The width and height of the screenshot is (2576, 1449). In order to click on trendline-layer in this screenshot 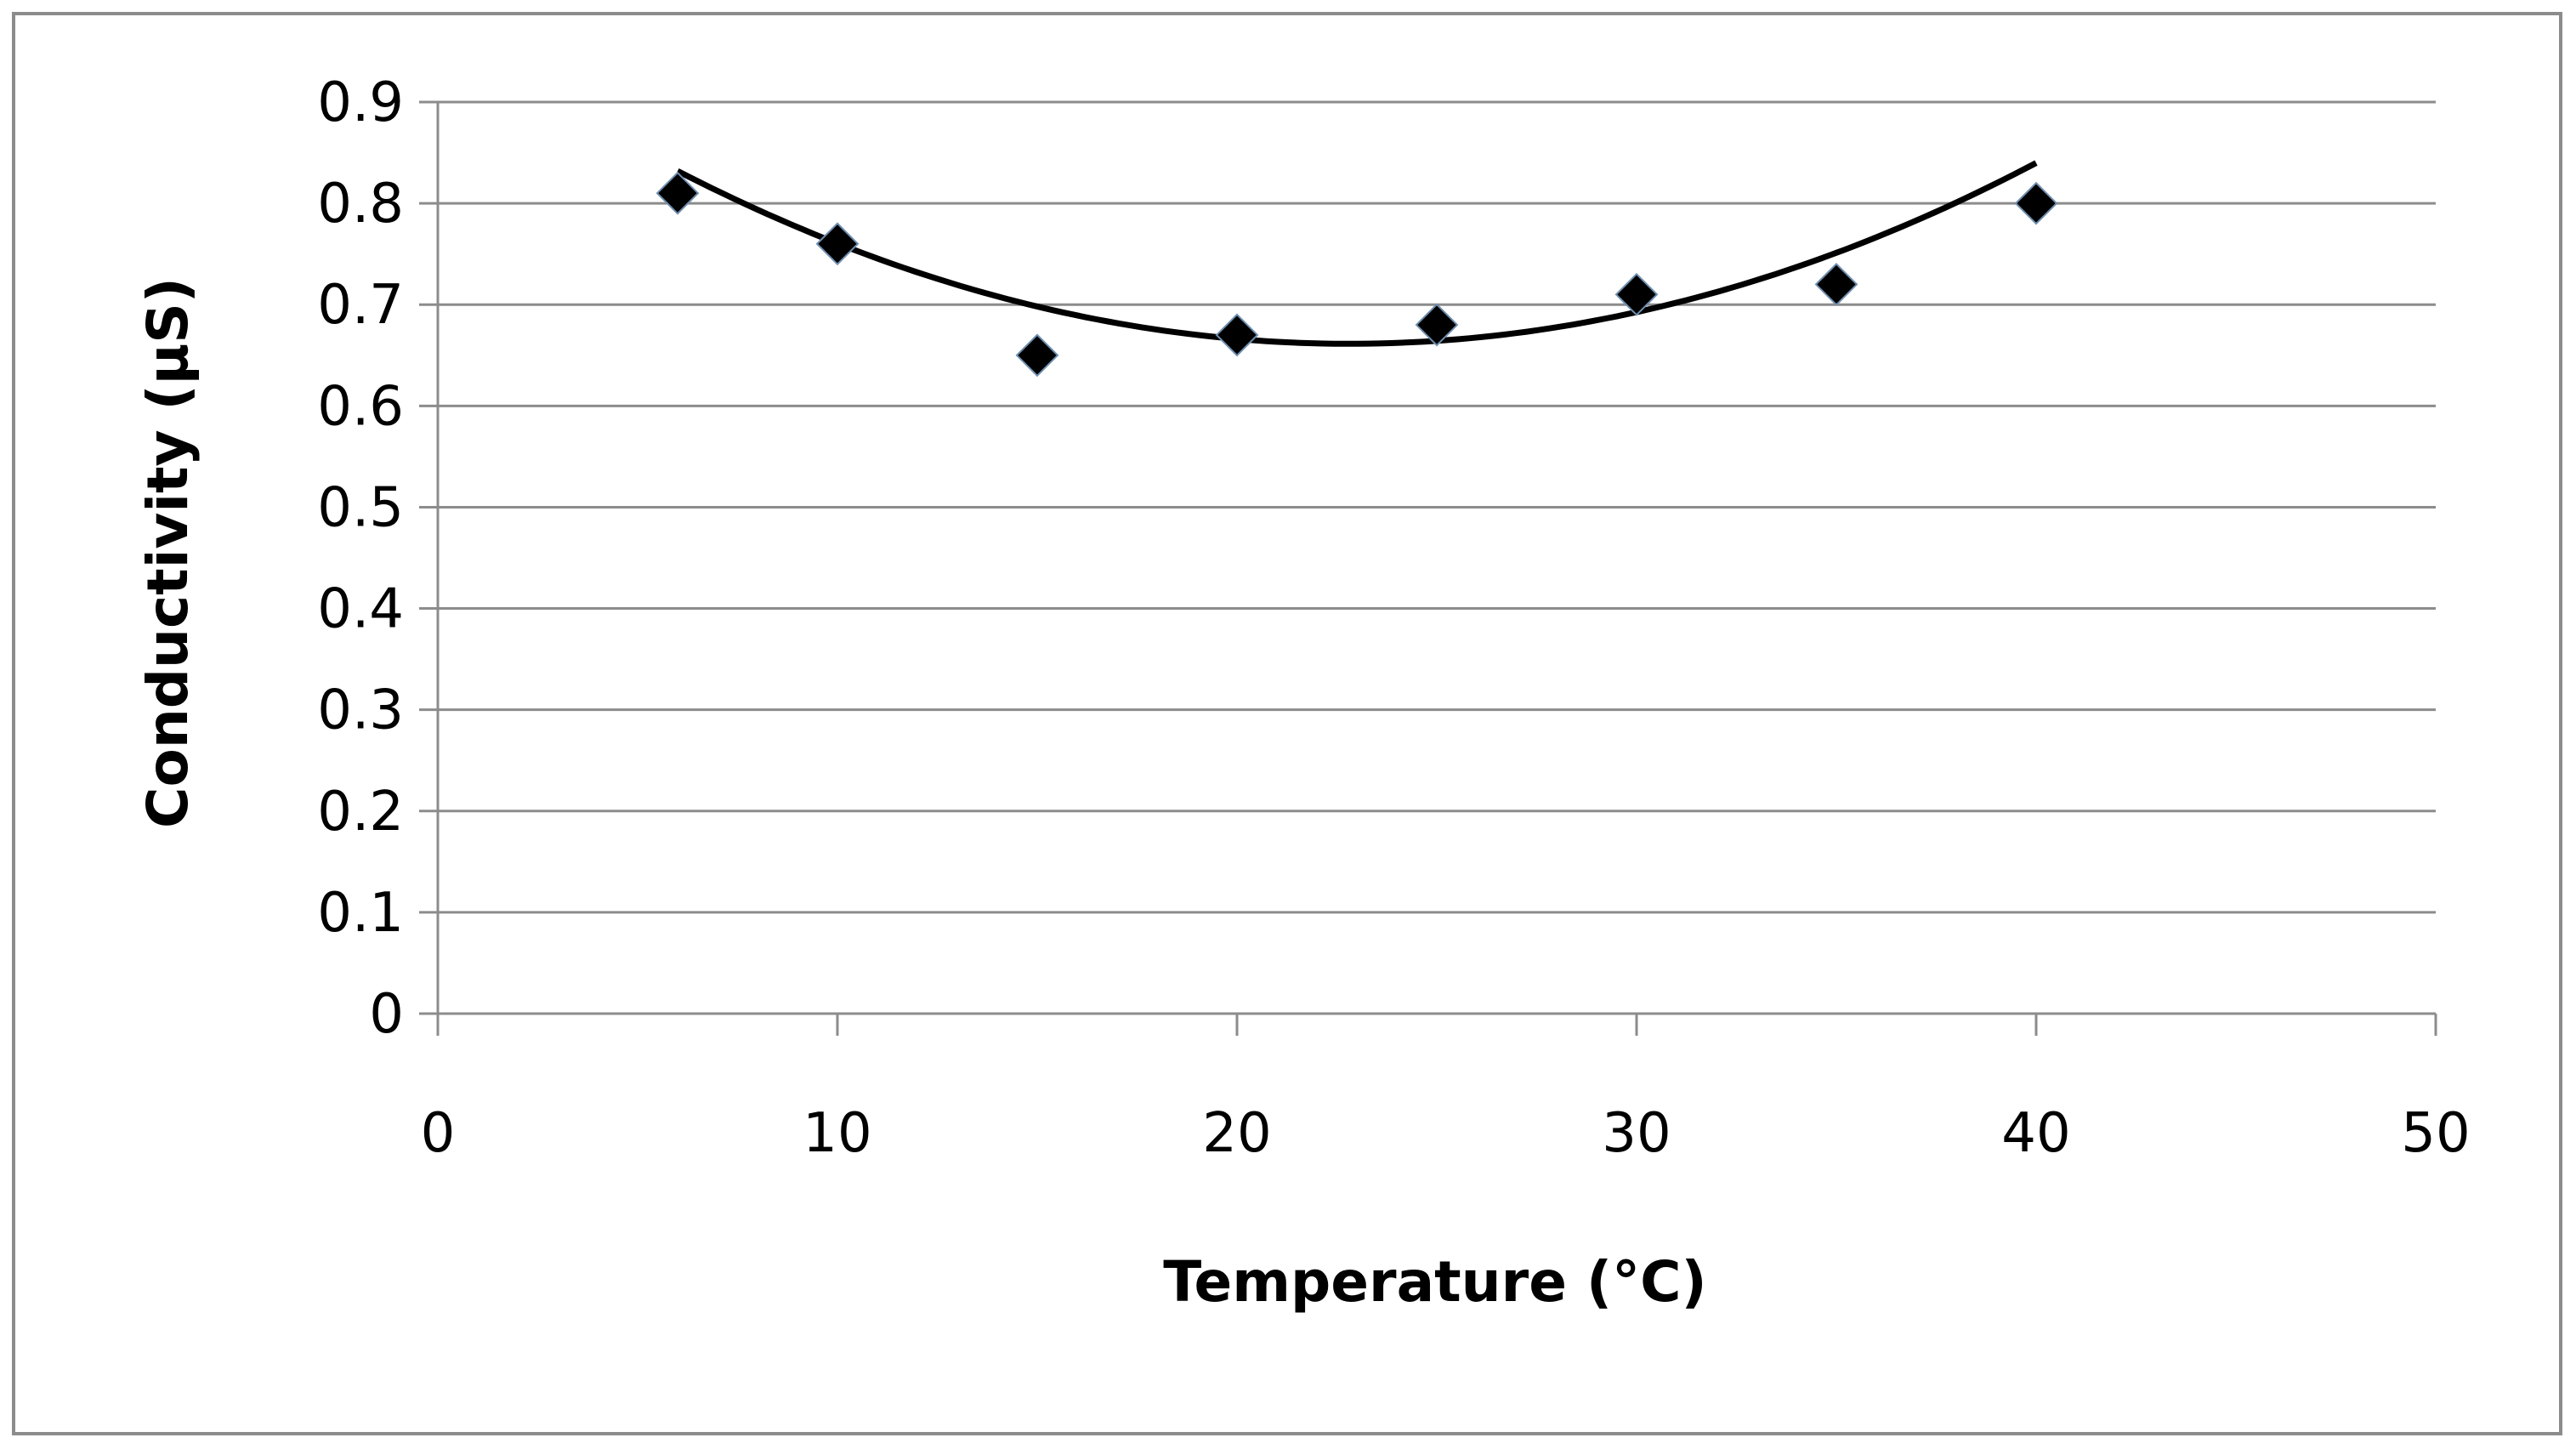, I will do `click(1357, 253)`.